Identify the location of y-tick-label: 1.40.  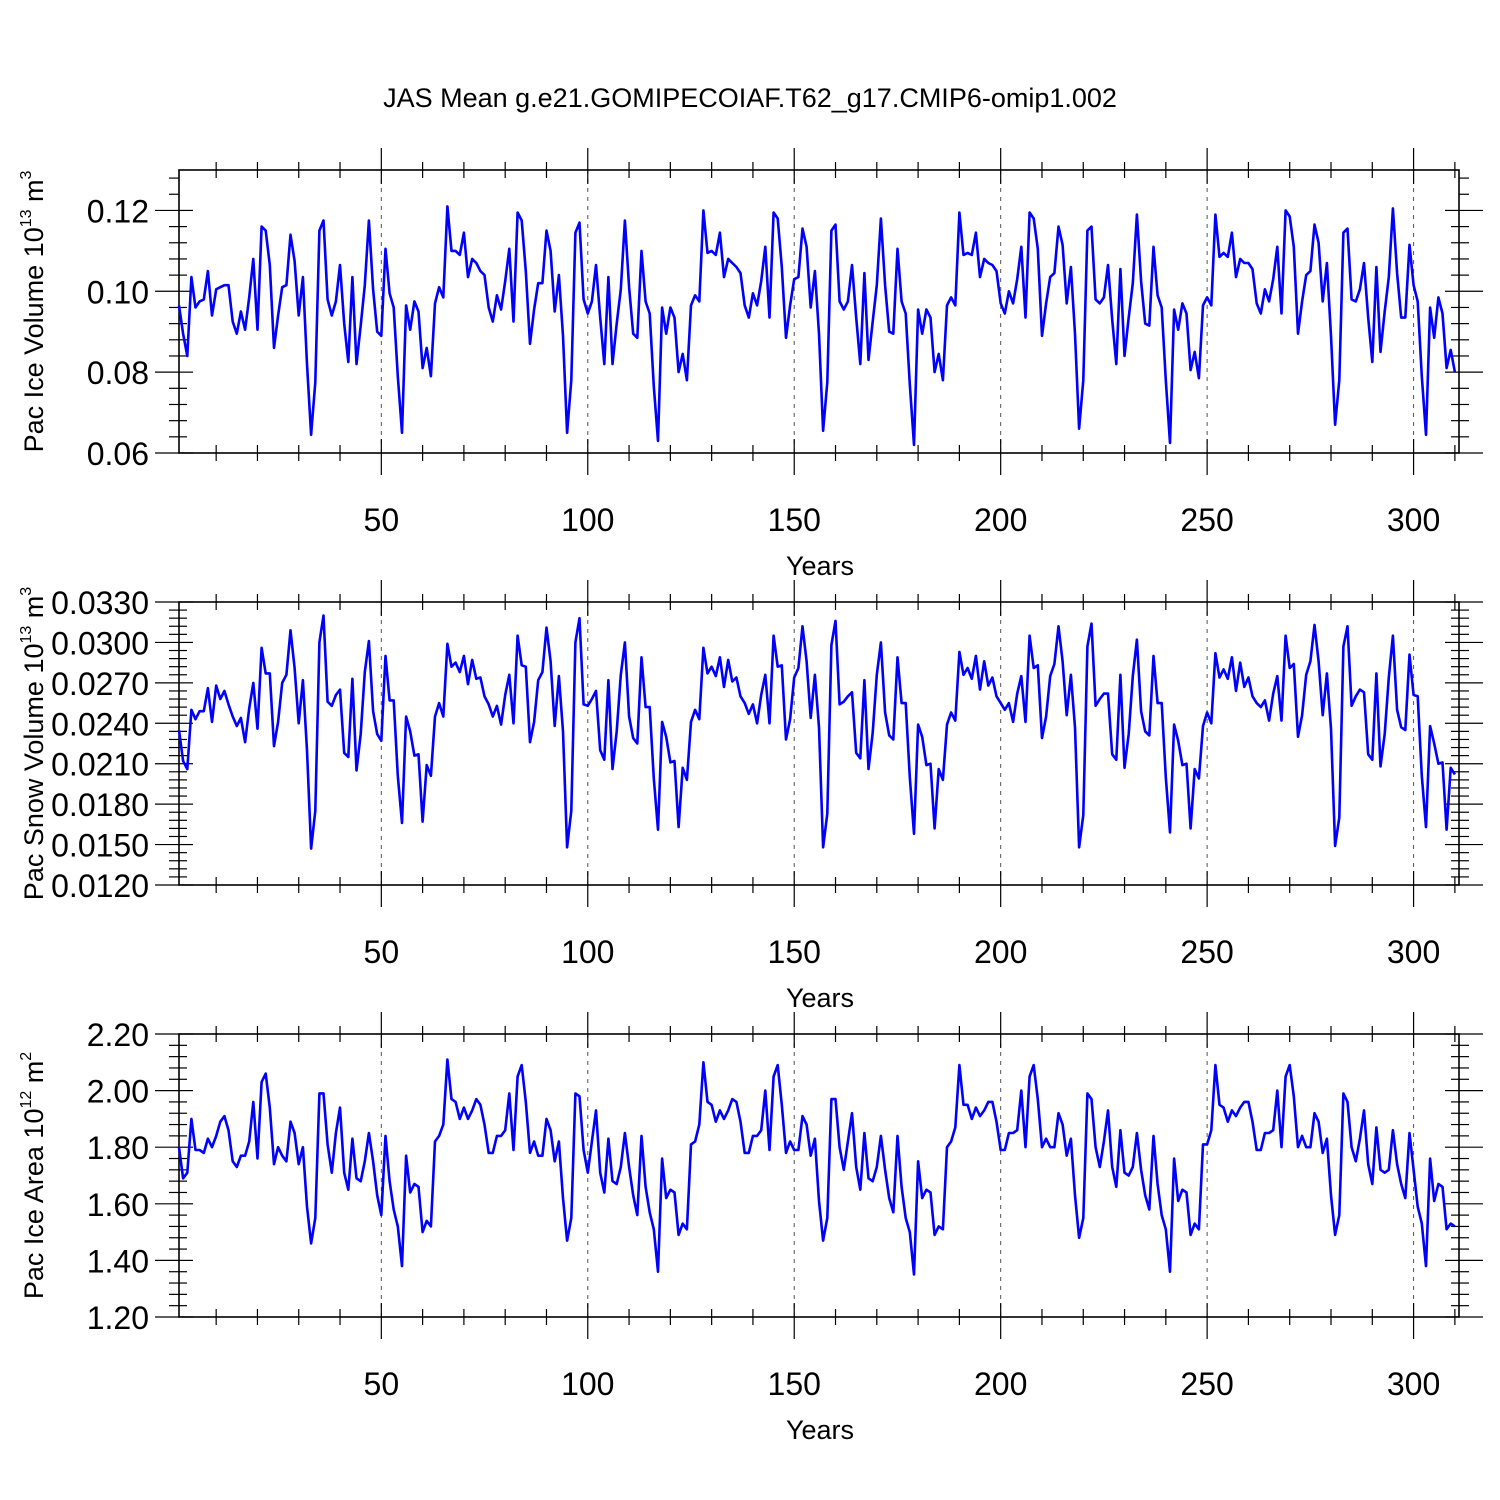
(118, 1261).